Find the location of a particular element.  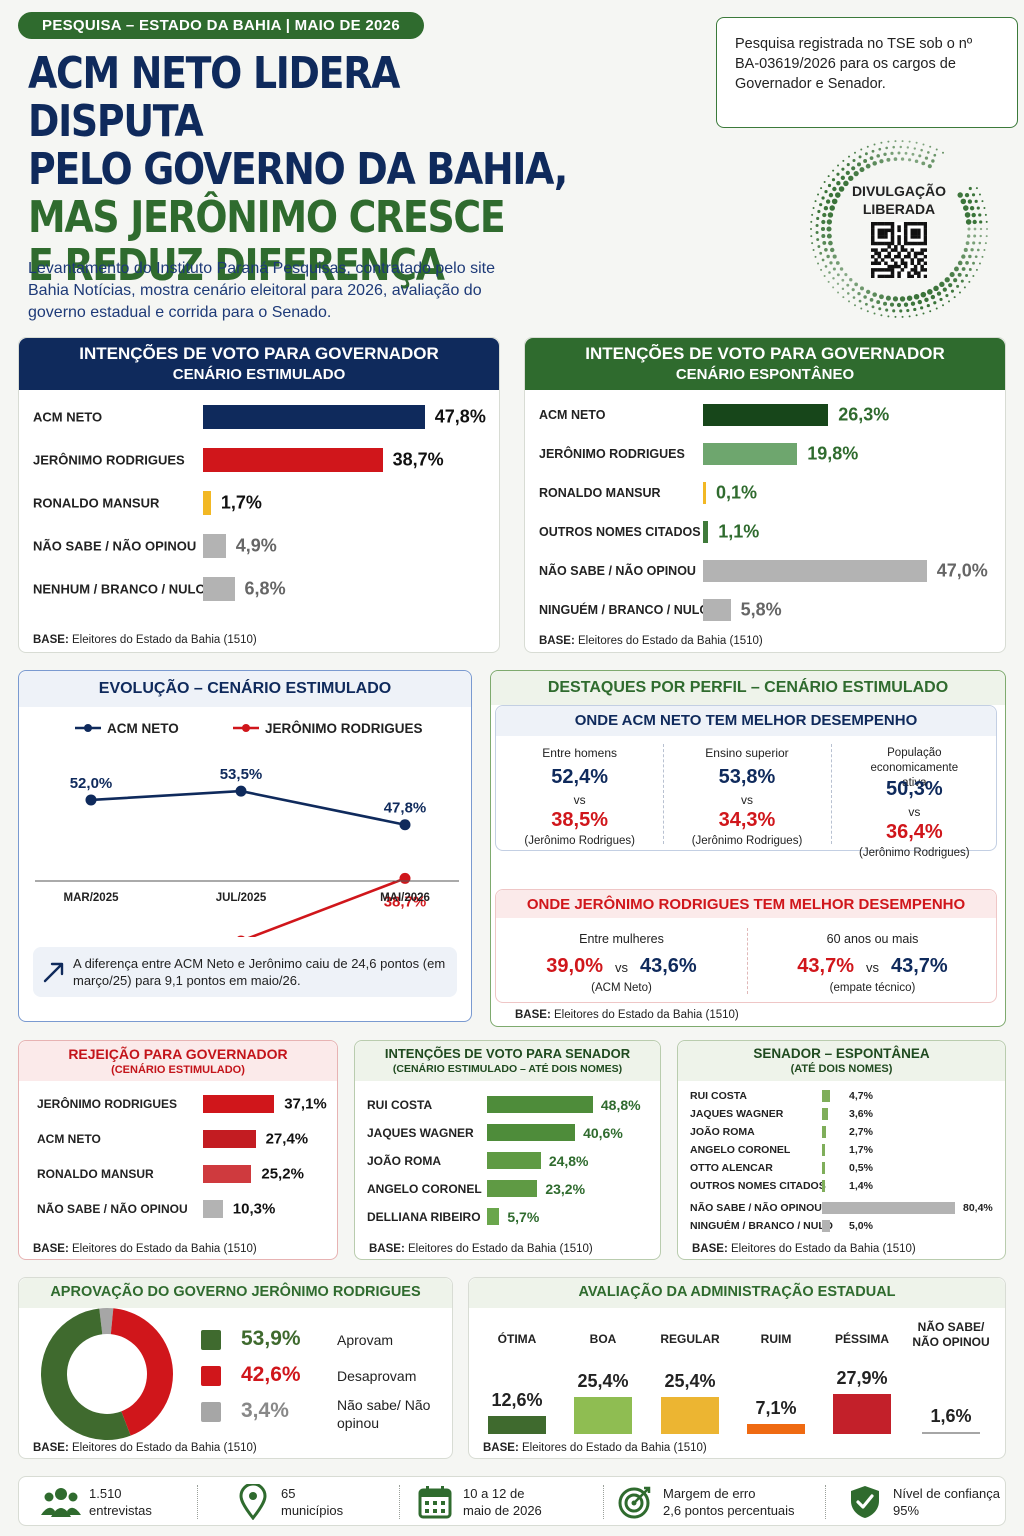

bar-value: 48,8% is located at coordinates (620, 1104).